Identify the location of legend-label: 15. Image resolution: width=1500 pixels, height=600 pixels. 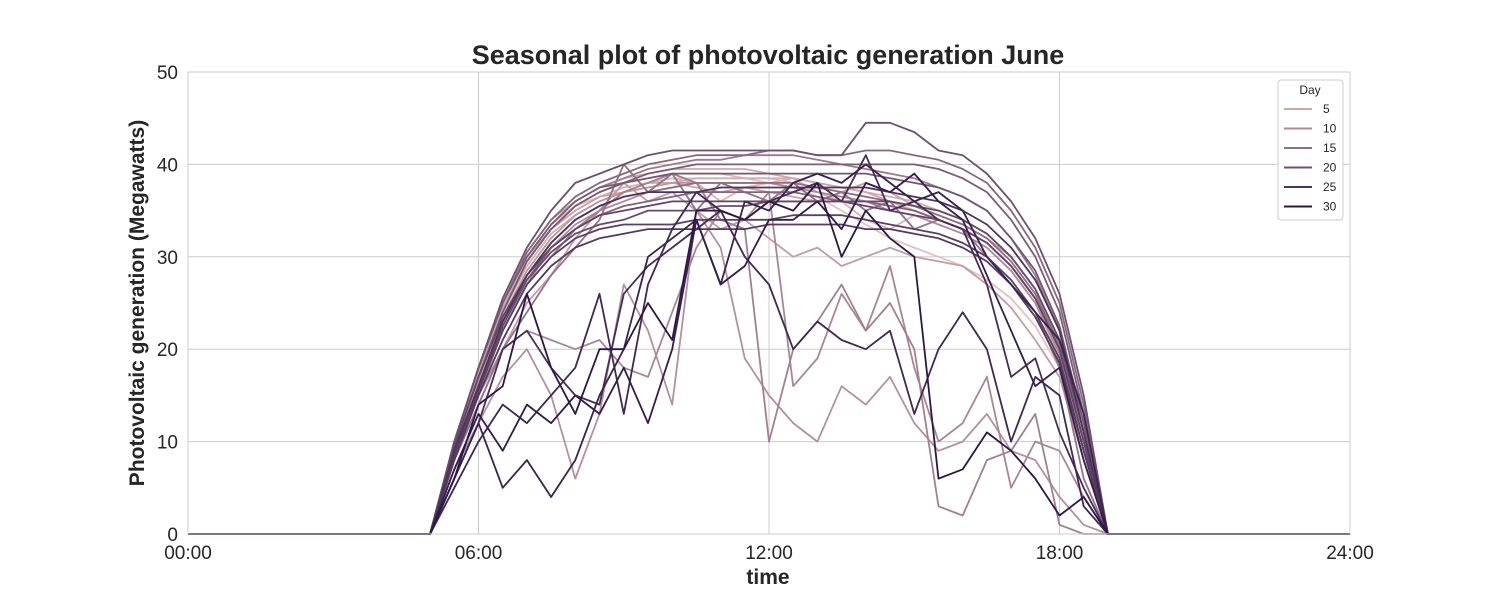
(1330, 148).